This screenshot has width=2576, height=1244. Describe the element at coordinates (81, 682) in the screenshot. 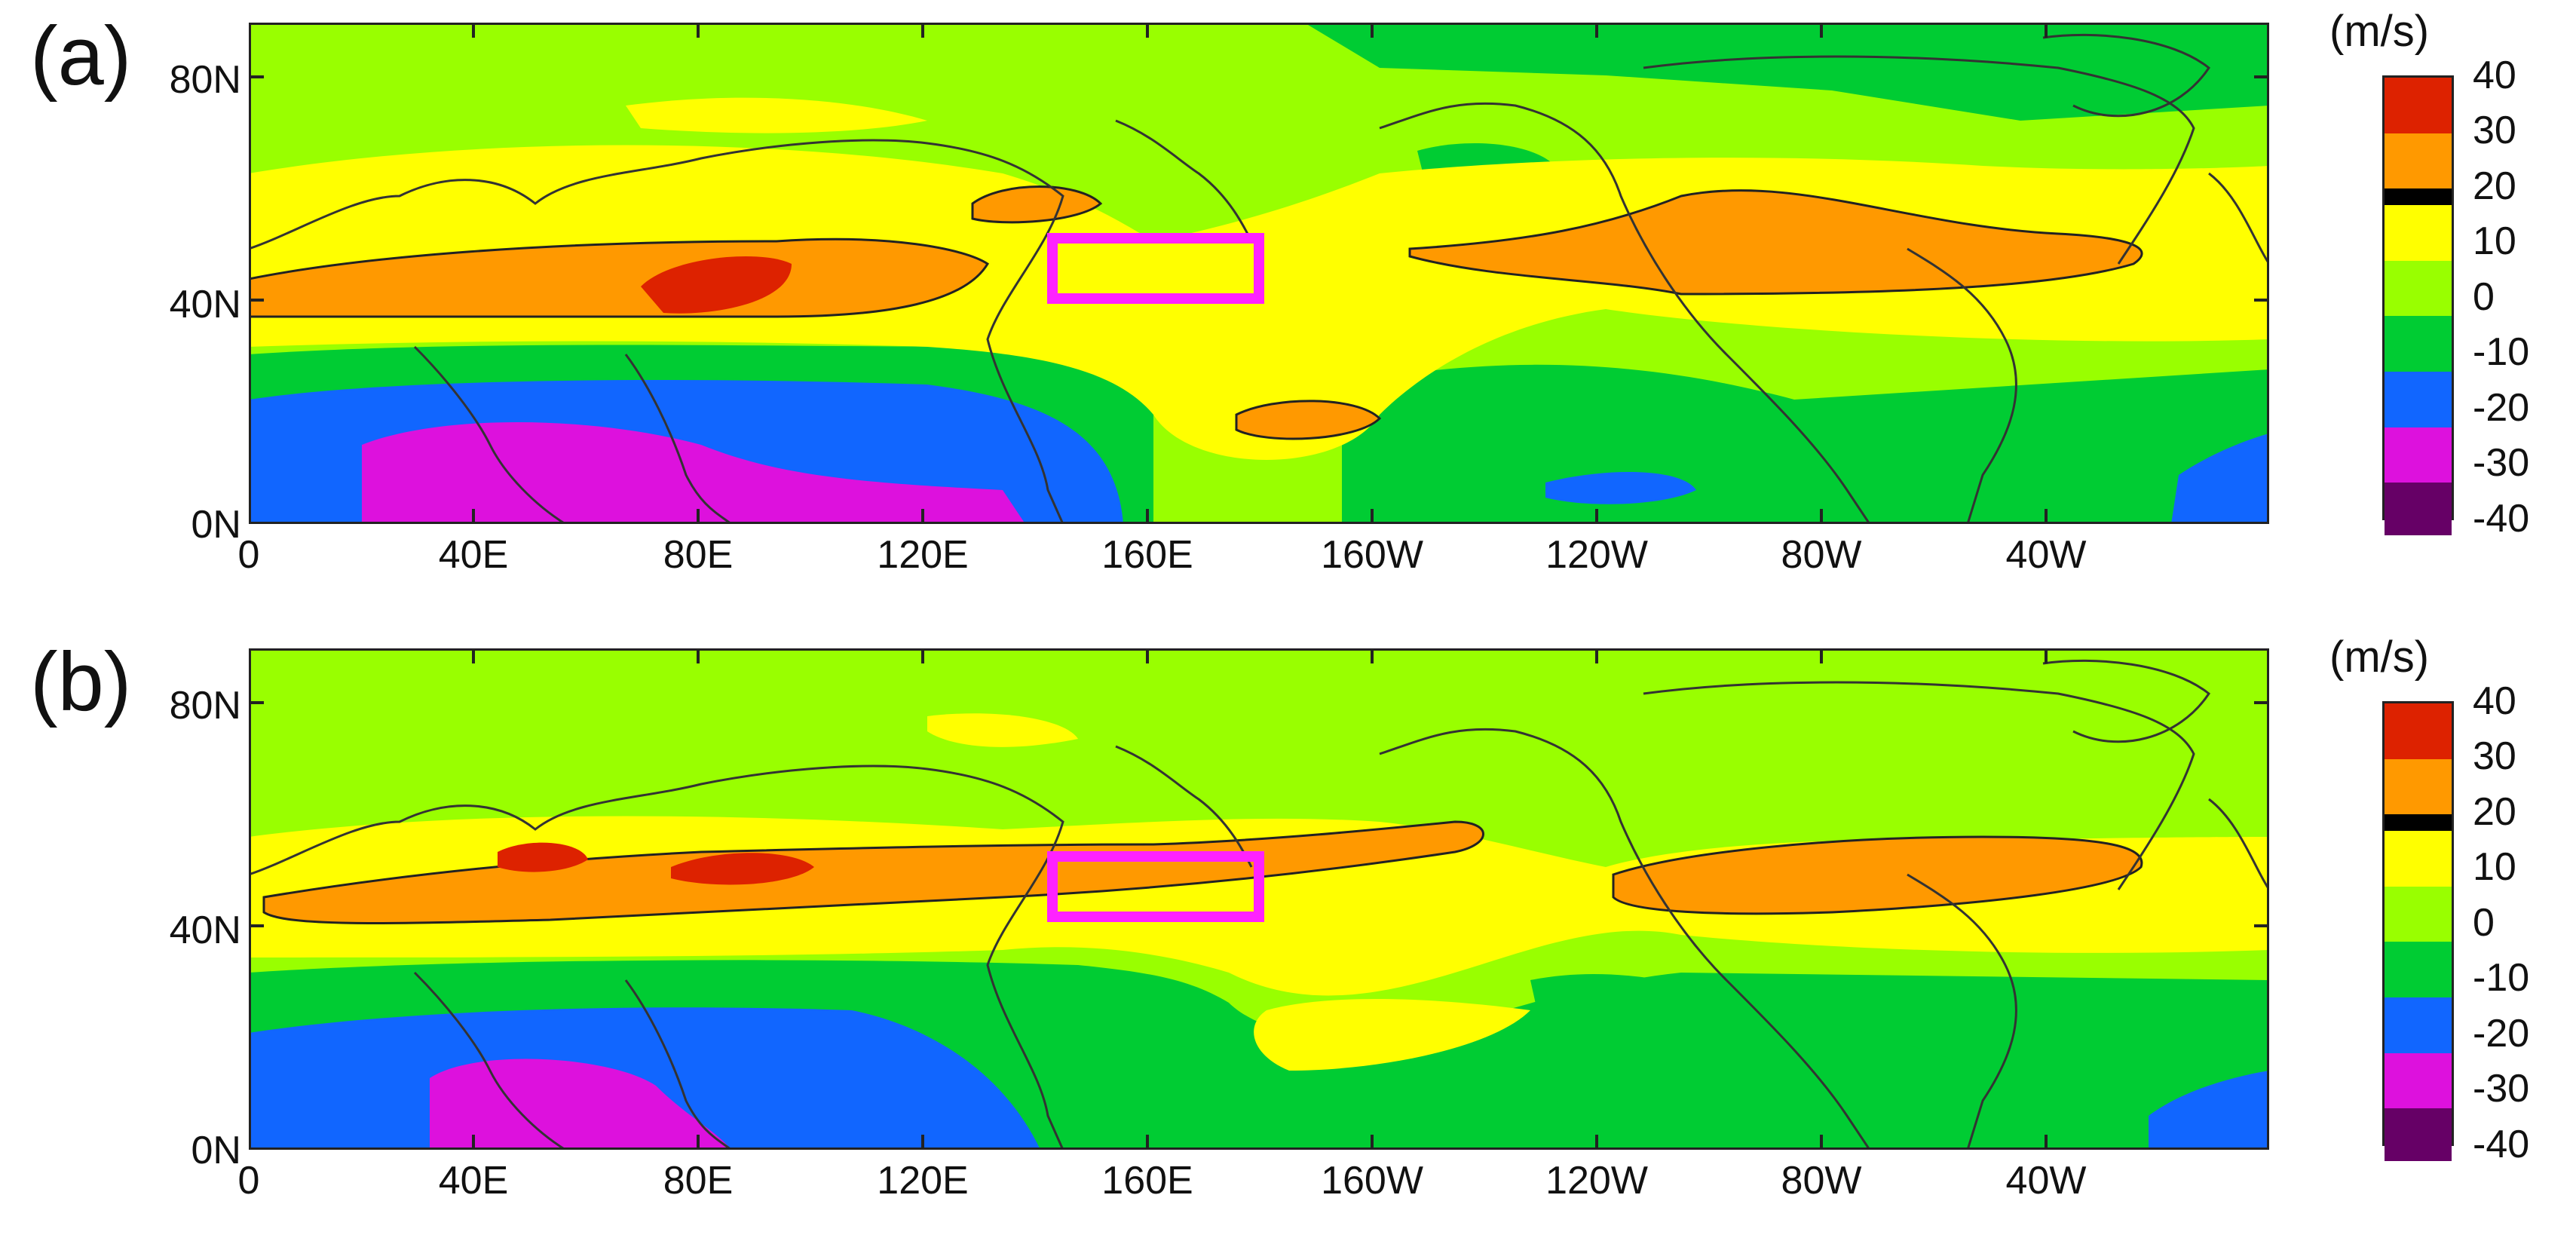

I see `panel-label: (b)` at that location.